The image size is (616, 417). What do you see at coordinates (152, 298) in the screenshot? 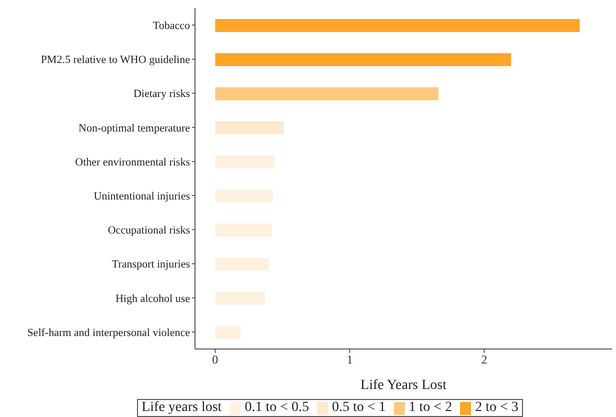
I see `y-tick-label: High alcohol use` at bounding box center [152, 298].